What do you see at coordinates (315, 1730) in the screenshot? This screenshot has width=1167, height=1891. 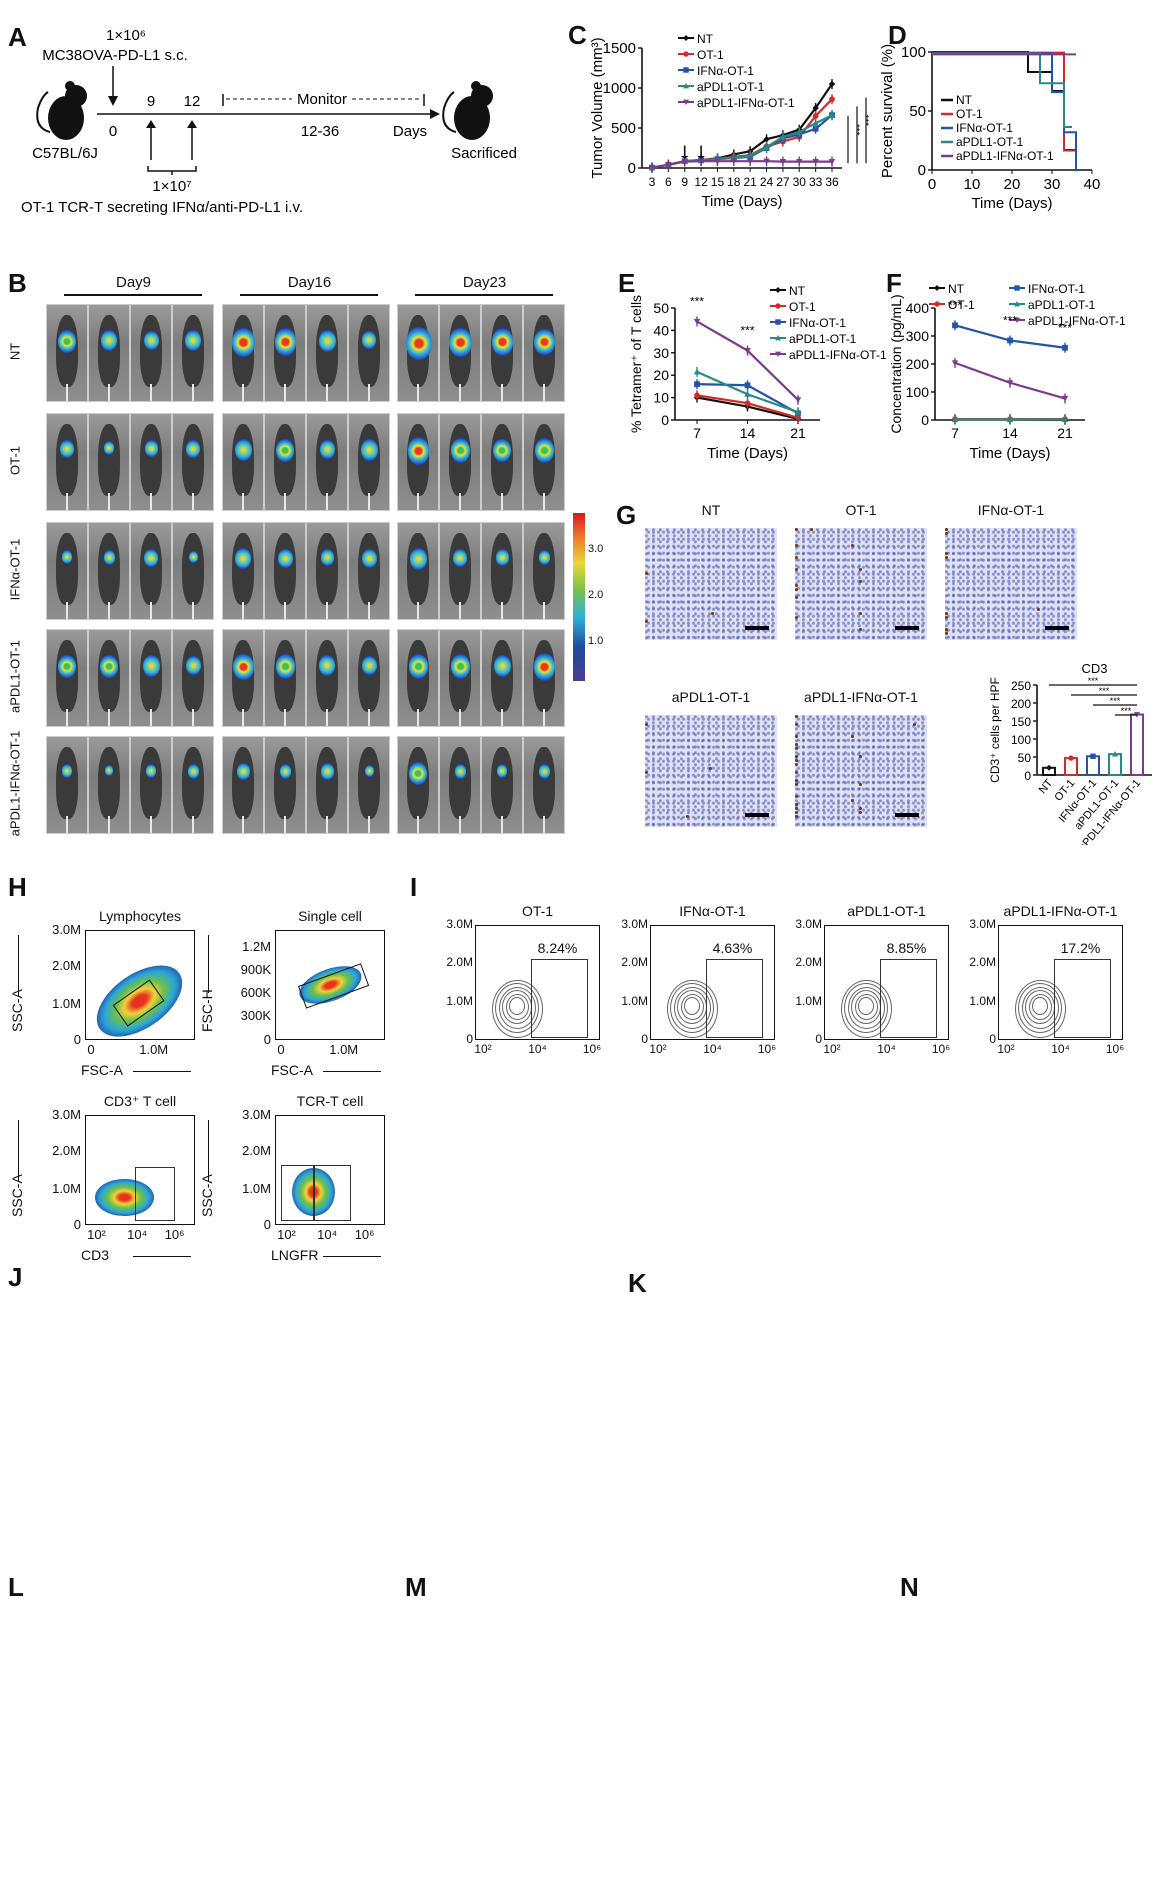 I see `l-tim3-chart` at bounding box center [315, 1730].